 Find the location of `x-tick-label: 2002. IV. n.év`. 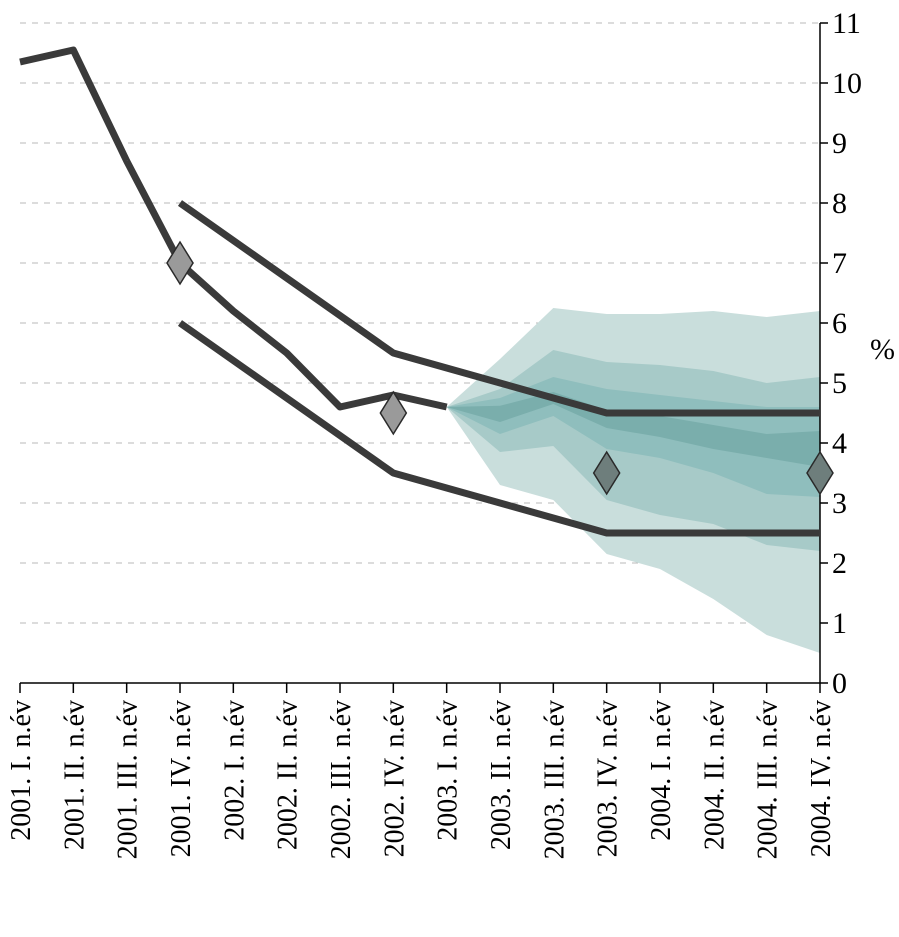

x-tick-label: 2002. IV. n.év is located at coordinates (394, 778).